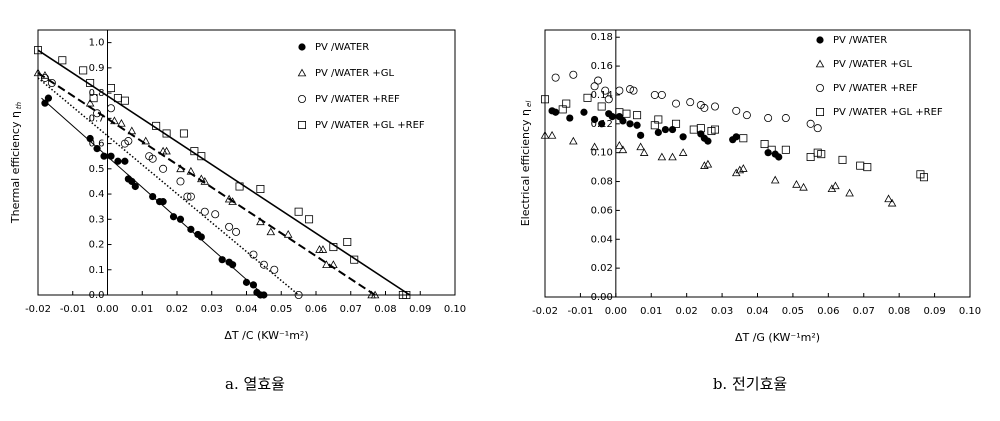 This screenshot has height=421, width=1000. What do you see at coordinates (875, 88) in the screenshot?
I see `legend-label: PV /WATER +REF` at bounding box center [875, 88].